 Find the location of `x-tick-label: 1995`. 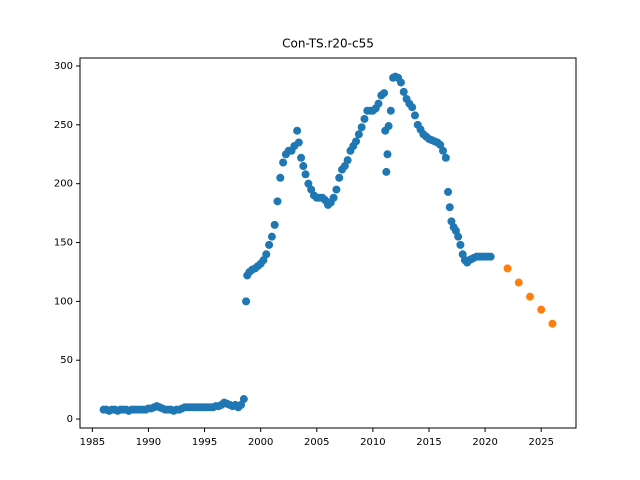

x-tick-label: 1995 is located at coordinates (204, 442).